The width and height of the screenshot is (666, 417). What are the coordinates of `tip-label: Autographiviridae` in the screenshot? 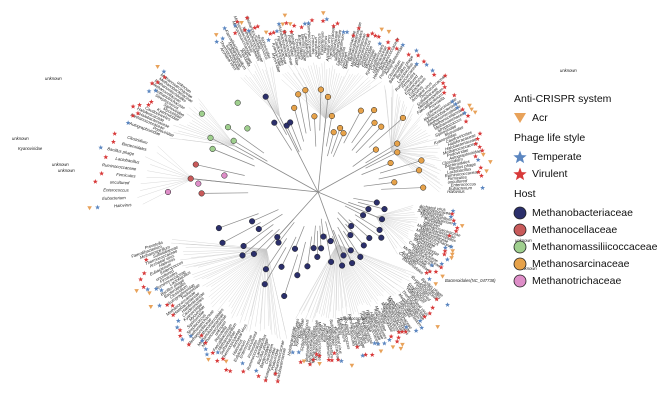 It's located at (295, 49).